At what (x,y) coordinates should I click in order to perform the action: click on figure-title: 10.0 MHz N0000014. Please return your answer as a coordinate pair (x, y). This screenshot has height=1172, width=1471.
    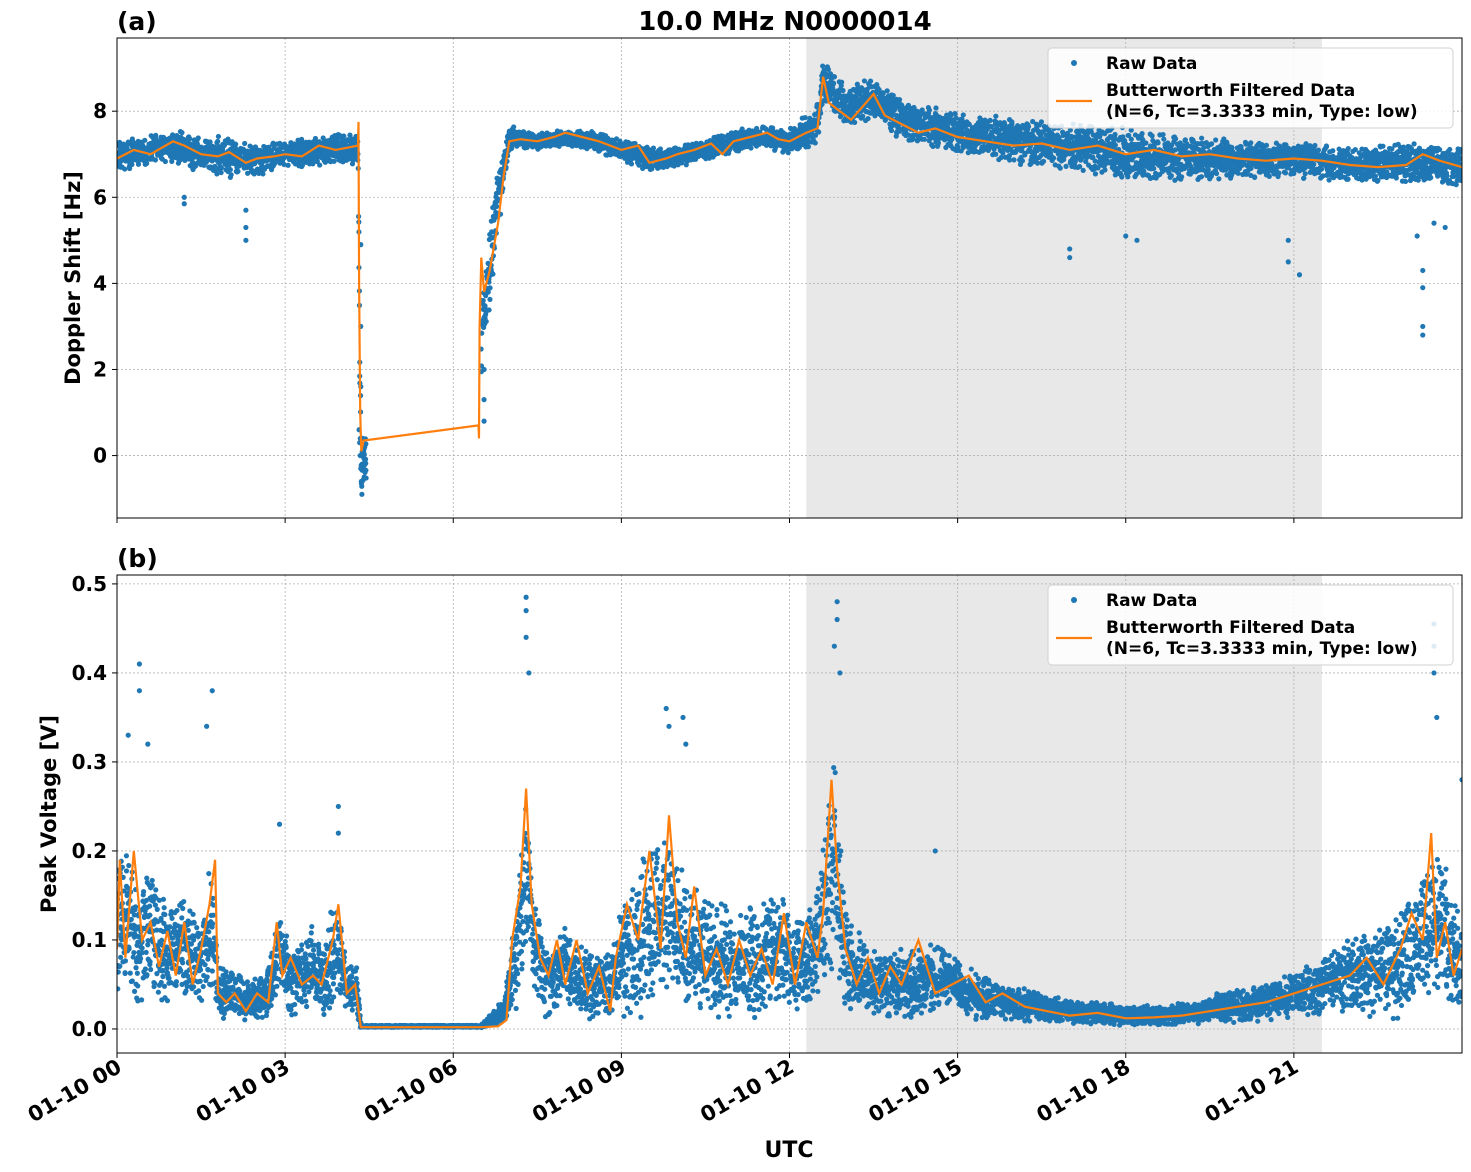
    Looking at the image, I should click on (784, 22).